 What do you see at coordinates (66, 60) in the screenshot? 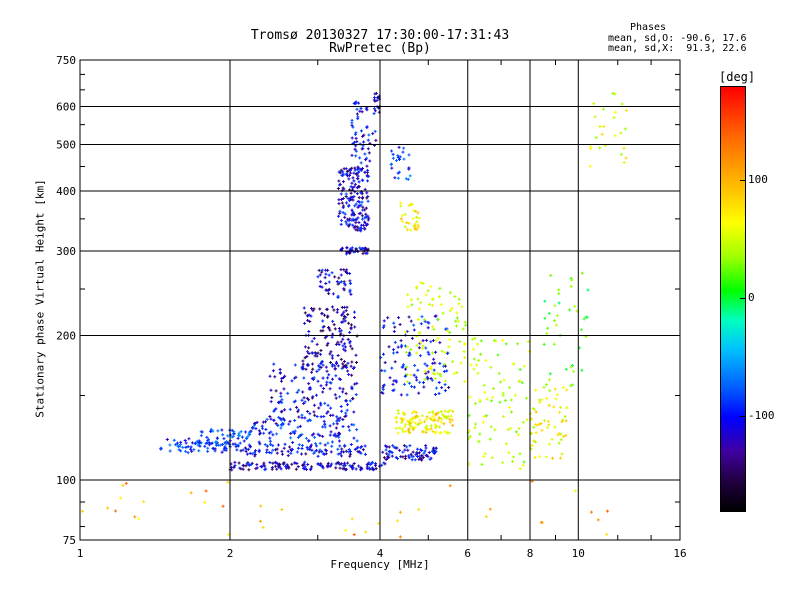
I see `y-tick-label: 750` at bounding box center [66, 60].